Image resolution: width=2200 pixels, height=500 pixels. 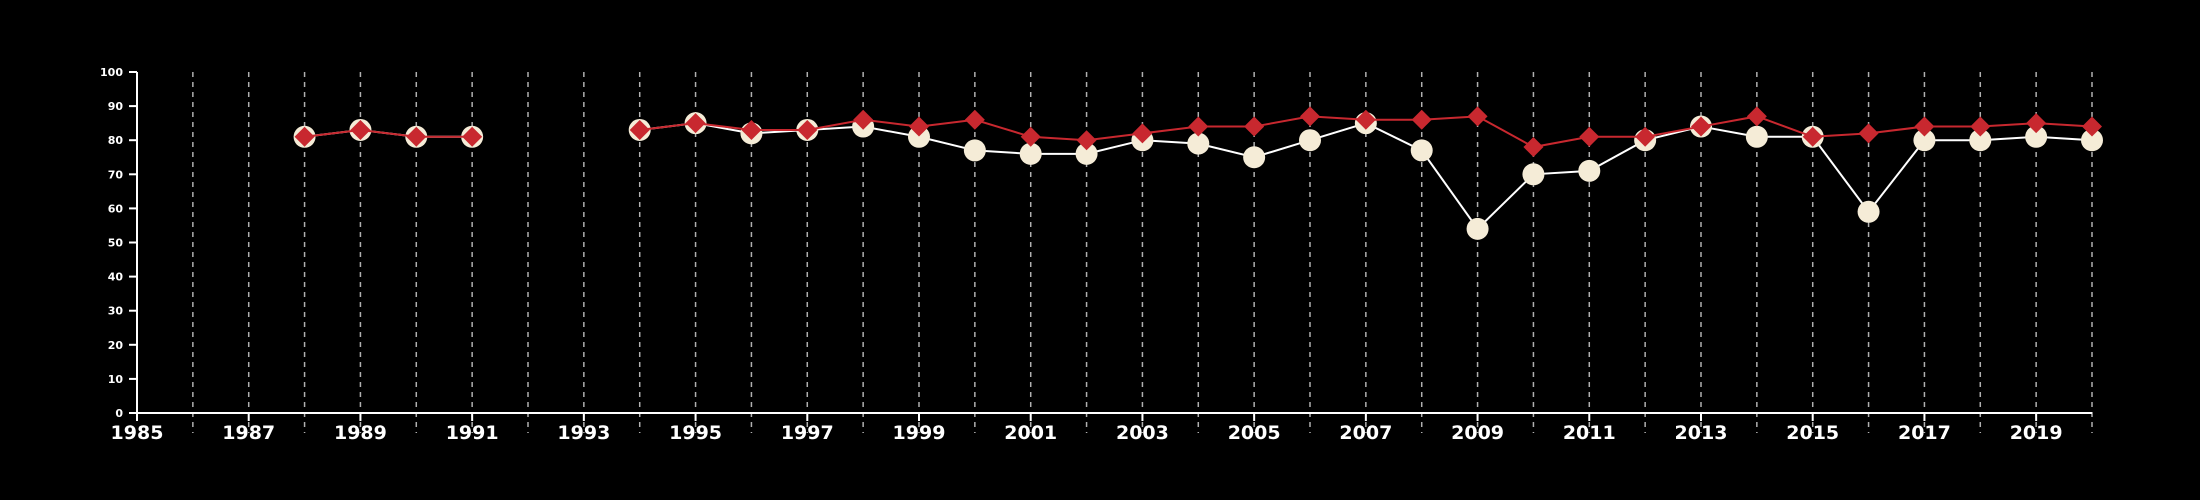 I want to click on series-2-point-1990, so click(x=416, y=136).